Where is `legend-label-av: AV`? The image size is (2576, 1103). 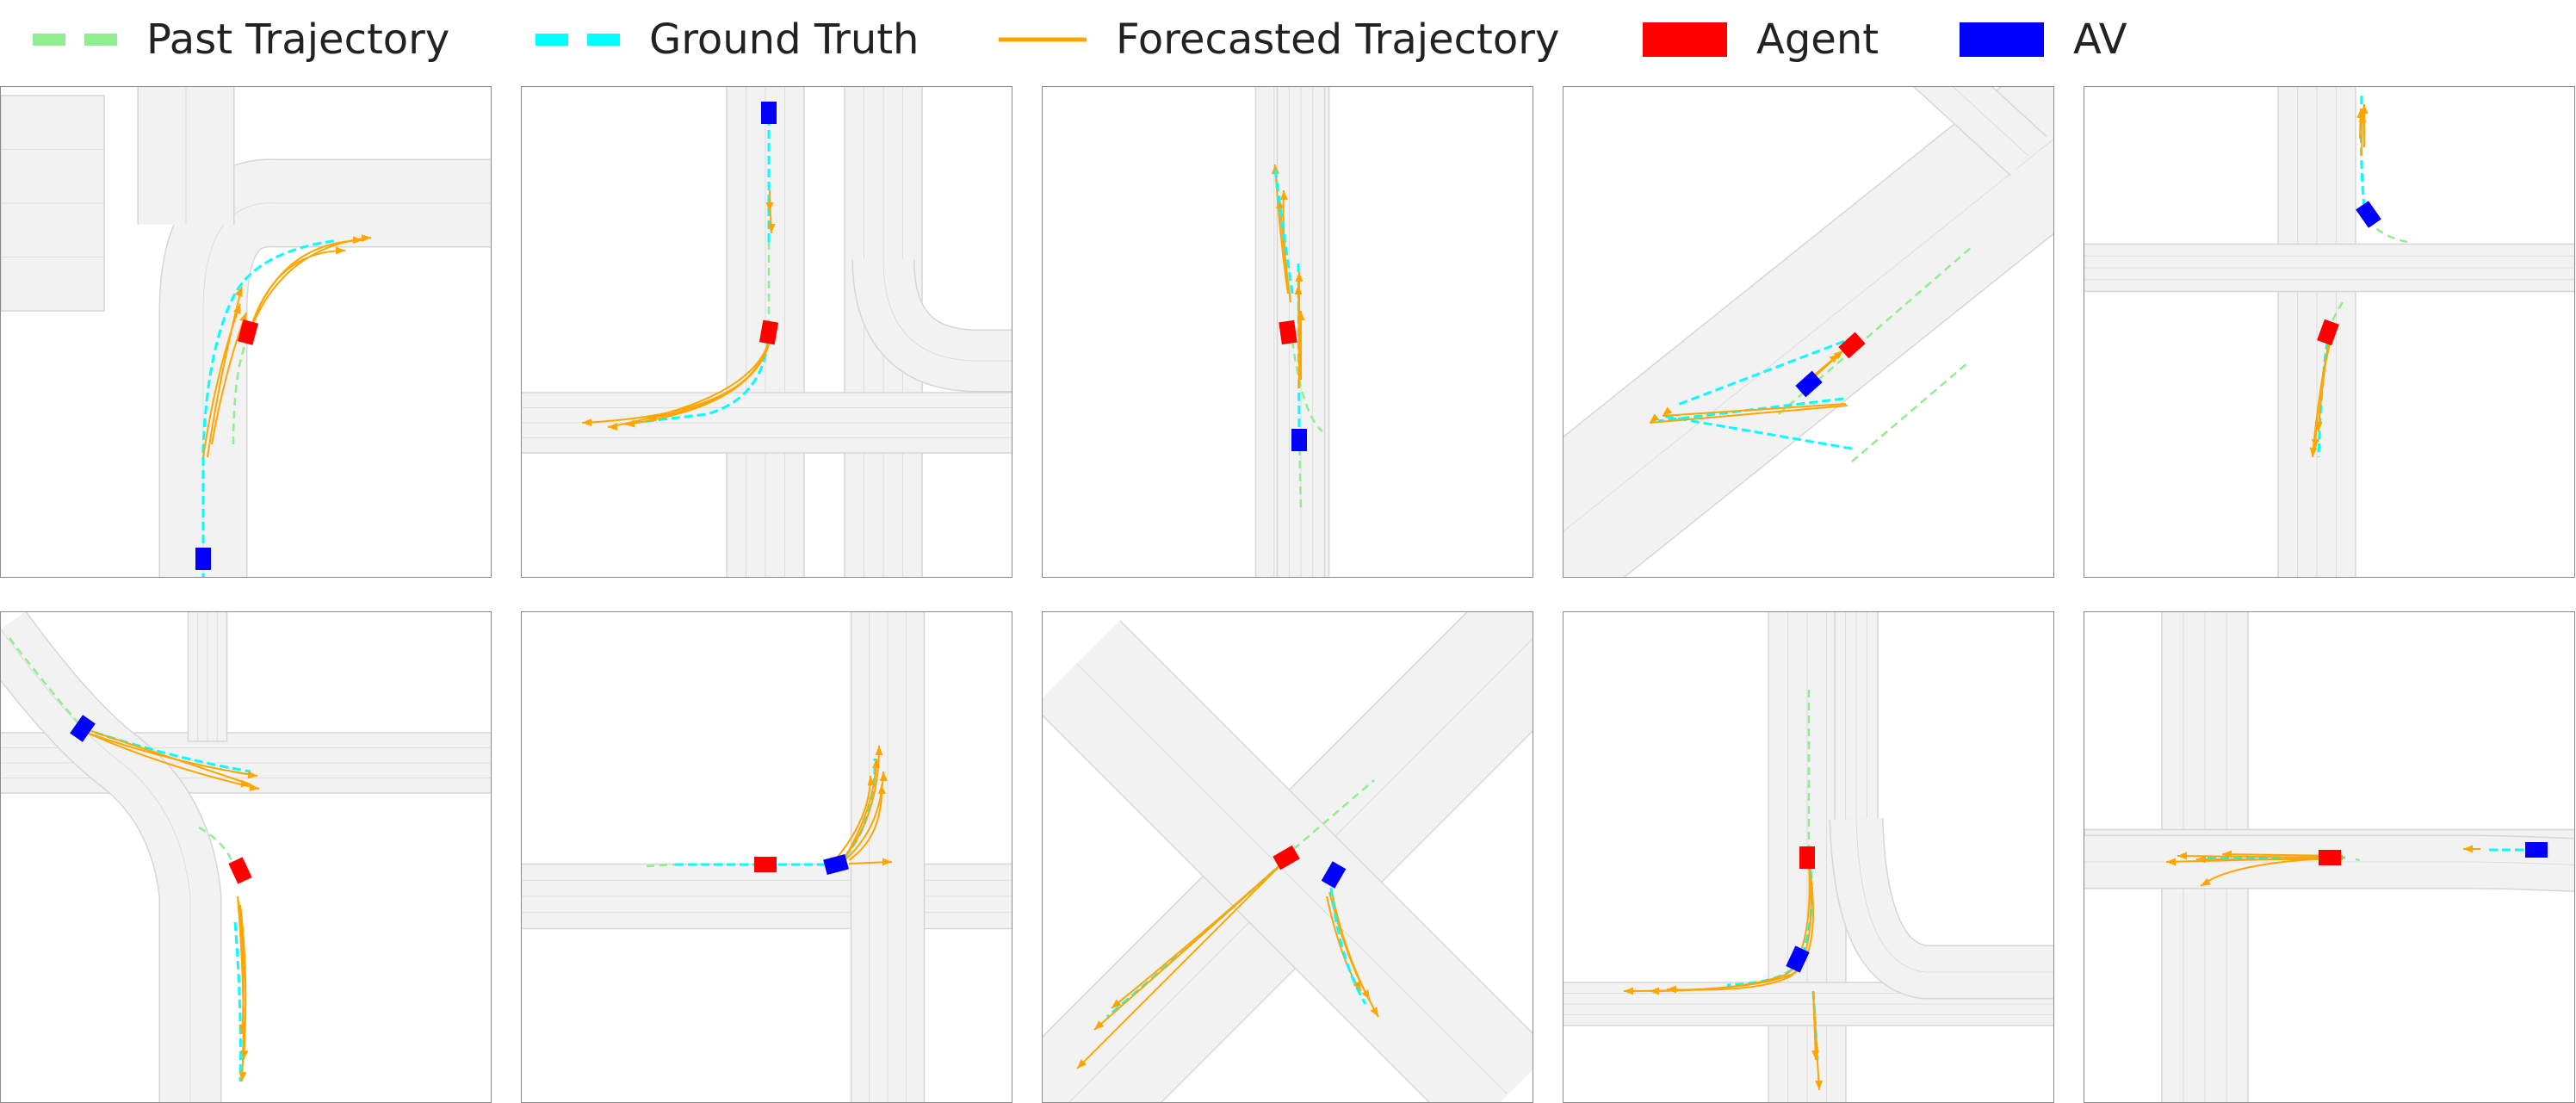 legend-label-av: AV is located at coordinates (2100, 39).